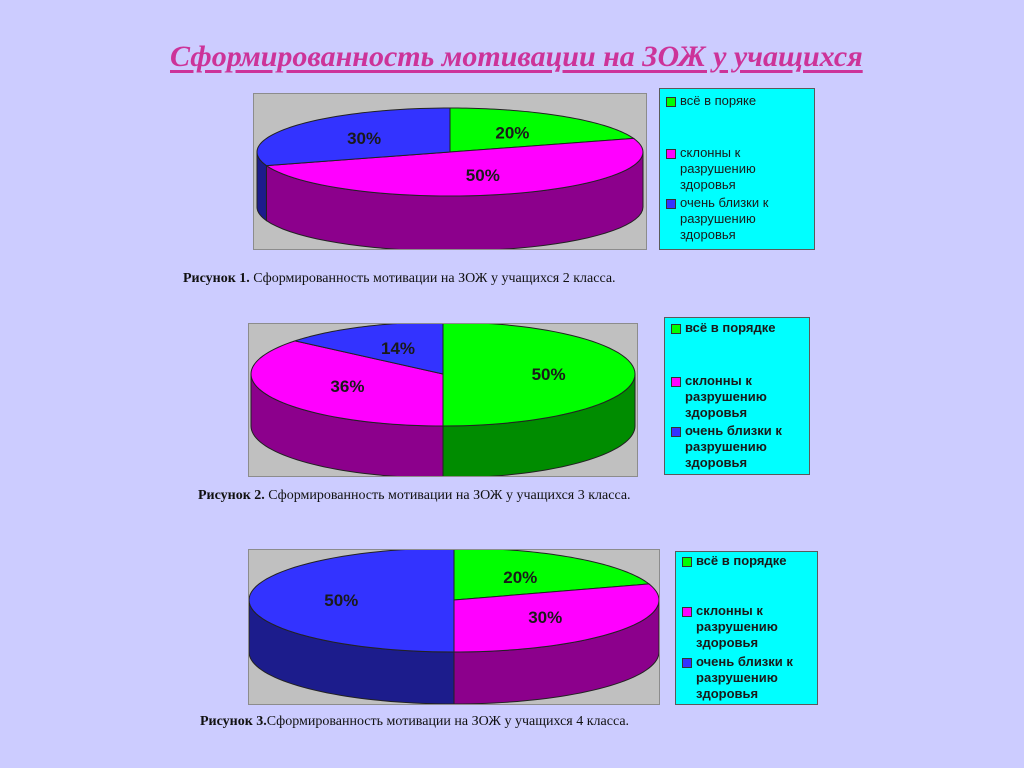  I want to click on chart-3-plot-area: 20% 30% 50%, so click(454, 627).